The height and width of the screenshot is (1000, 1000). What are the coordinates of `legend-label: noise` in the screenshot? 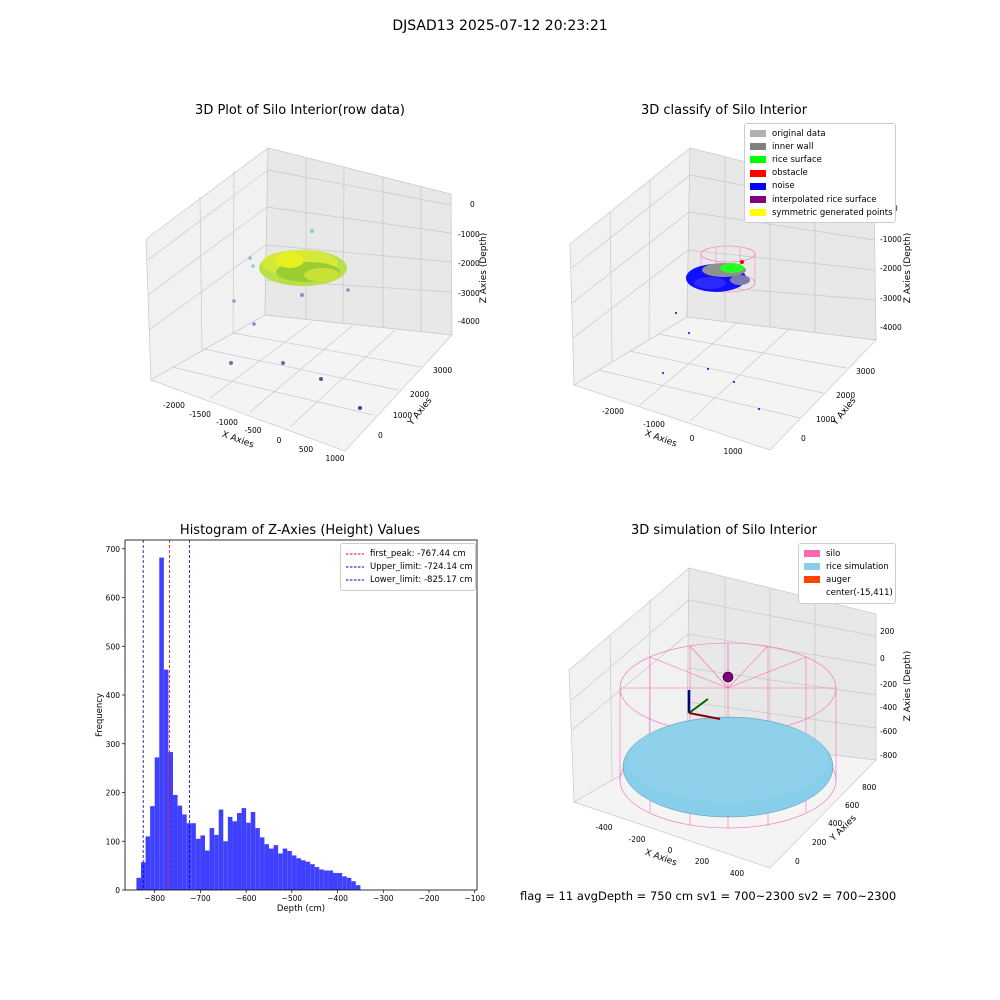 It's located at (783, 186).